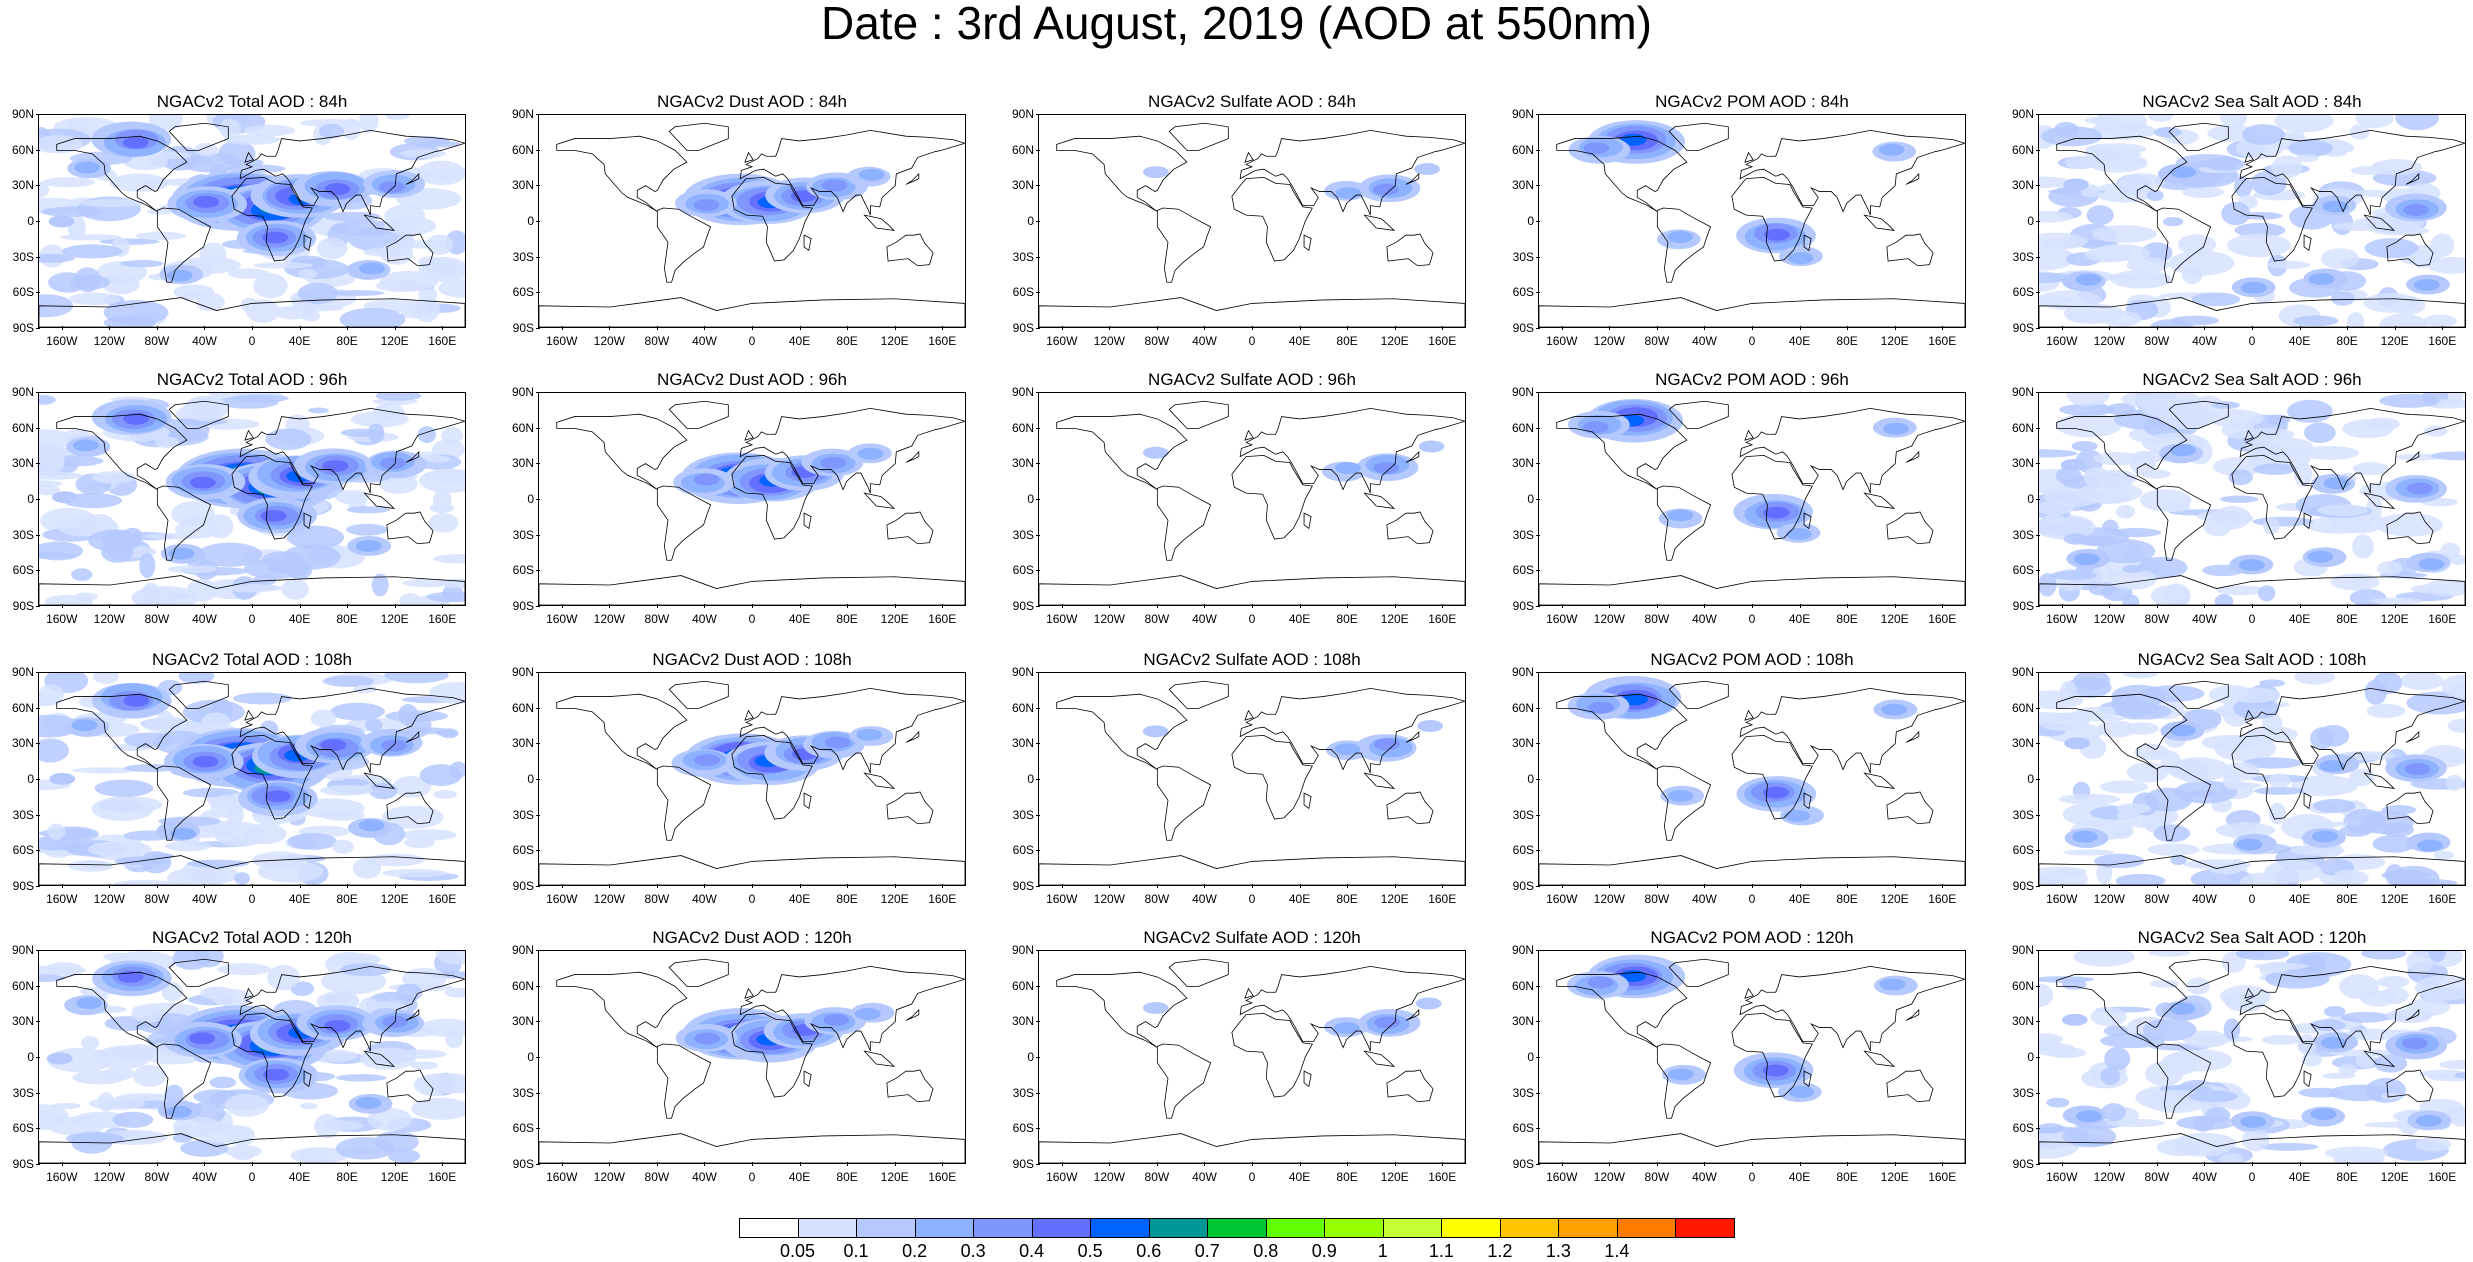  I want to click on lat-tick-label: 60N, so click(522, 149).